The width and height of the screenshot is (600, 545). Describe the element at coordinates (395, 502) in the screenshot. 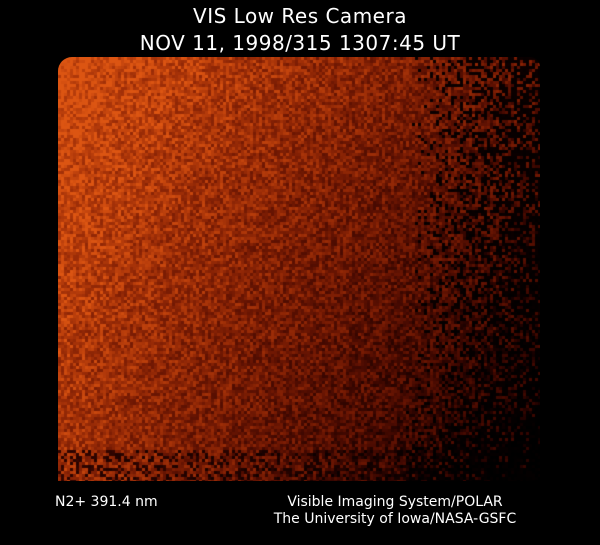

I see `credit-line-1: Visible Imaging System/POLAR` at that location.